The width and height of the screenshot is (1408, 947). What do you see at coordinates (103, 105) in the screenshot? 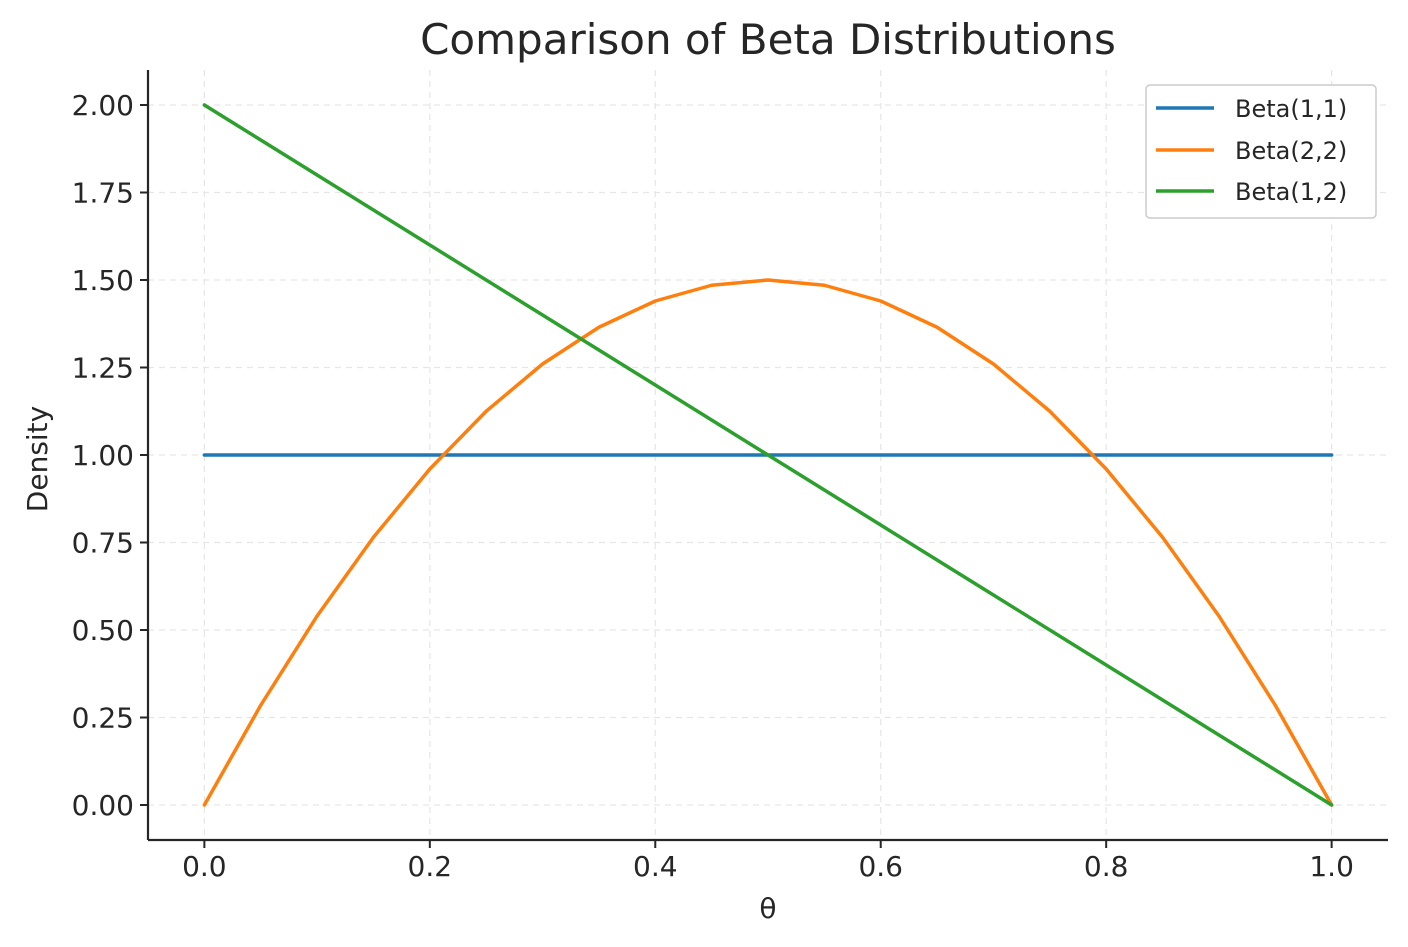
I see `y-tick-label: 2.00` at bounding box center [103, 105].